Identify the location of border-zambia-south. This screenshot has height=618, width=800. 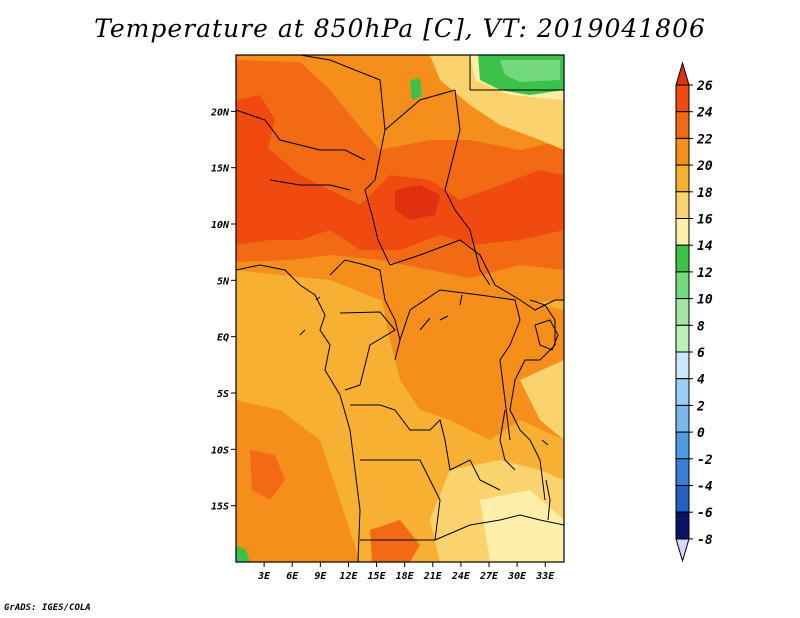
(499, 527).